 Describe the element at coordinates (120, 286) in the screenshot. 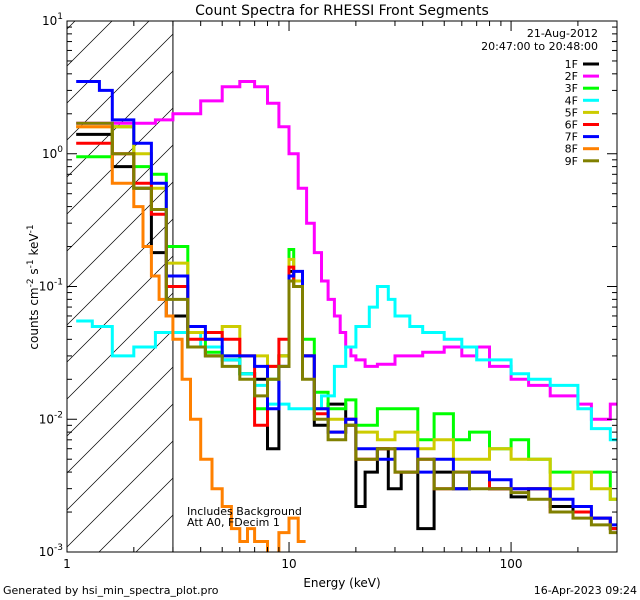

I see `background-hatched-region` at that location.